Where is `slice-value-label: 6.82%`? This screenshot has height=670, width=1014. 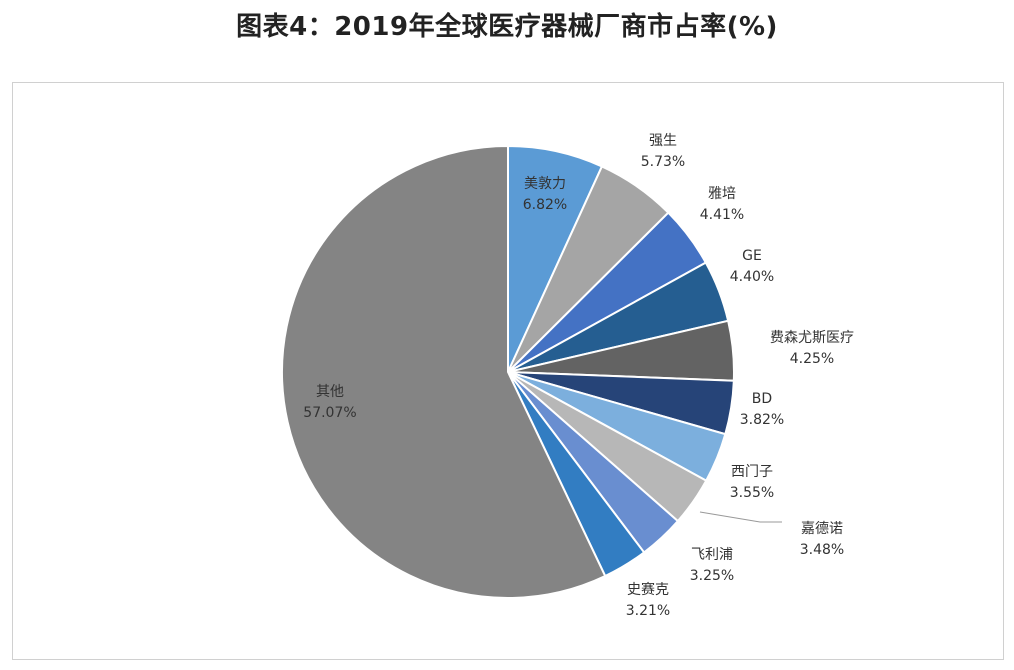
slice-value-label: 6.82% is located at coordinates (545, 205).